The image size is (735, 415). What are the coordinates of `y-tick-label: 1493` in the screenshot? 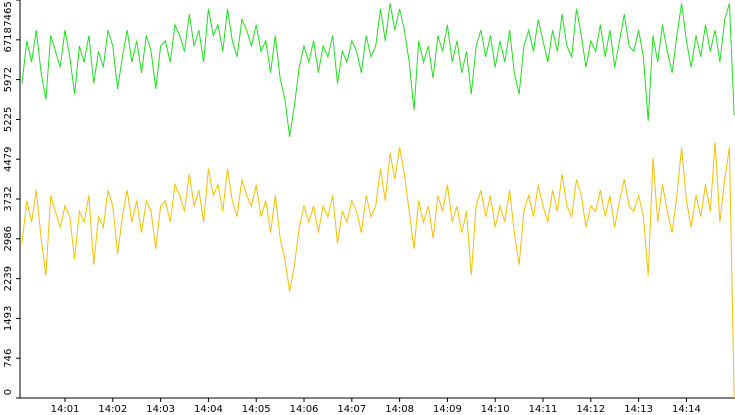 It's located at (8, 318).